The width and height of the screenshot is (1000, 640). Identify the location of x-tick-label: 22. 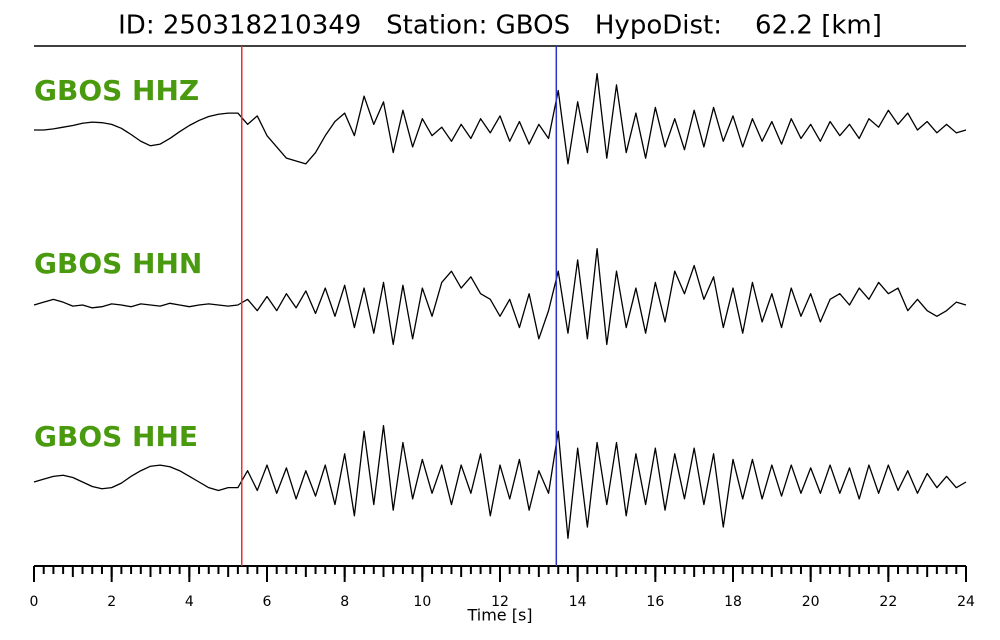
(888, 602).